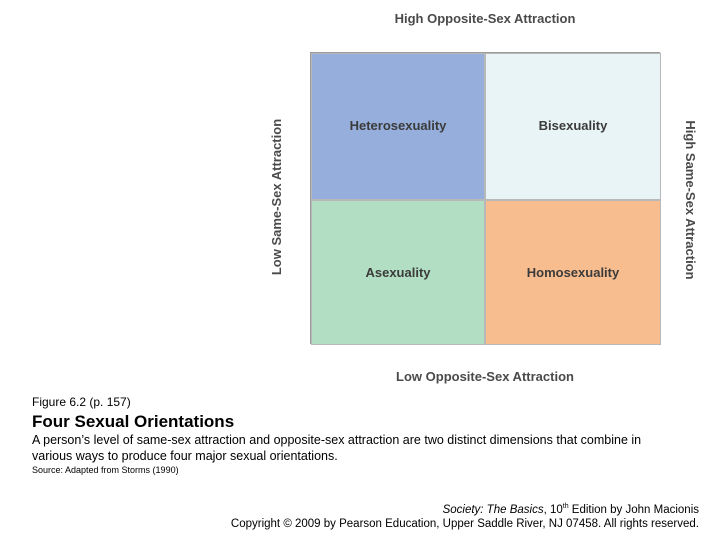 Image resolution: width=720 pixels, height=540 pixels. Describe the element at coordinates (133, 421) in the screenshot. I see `figure-title: Four Sexual Orientations` at that location.